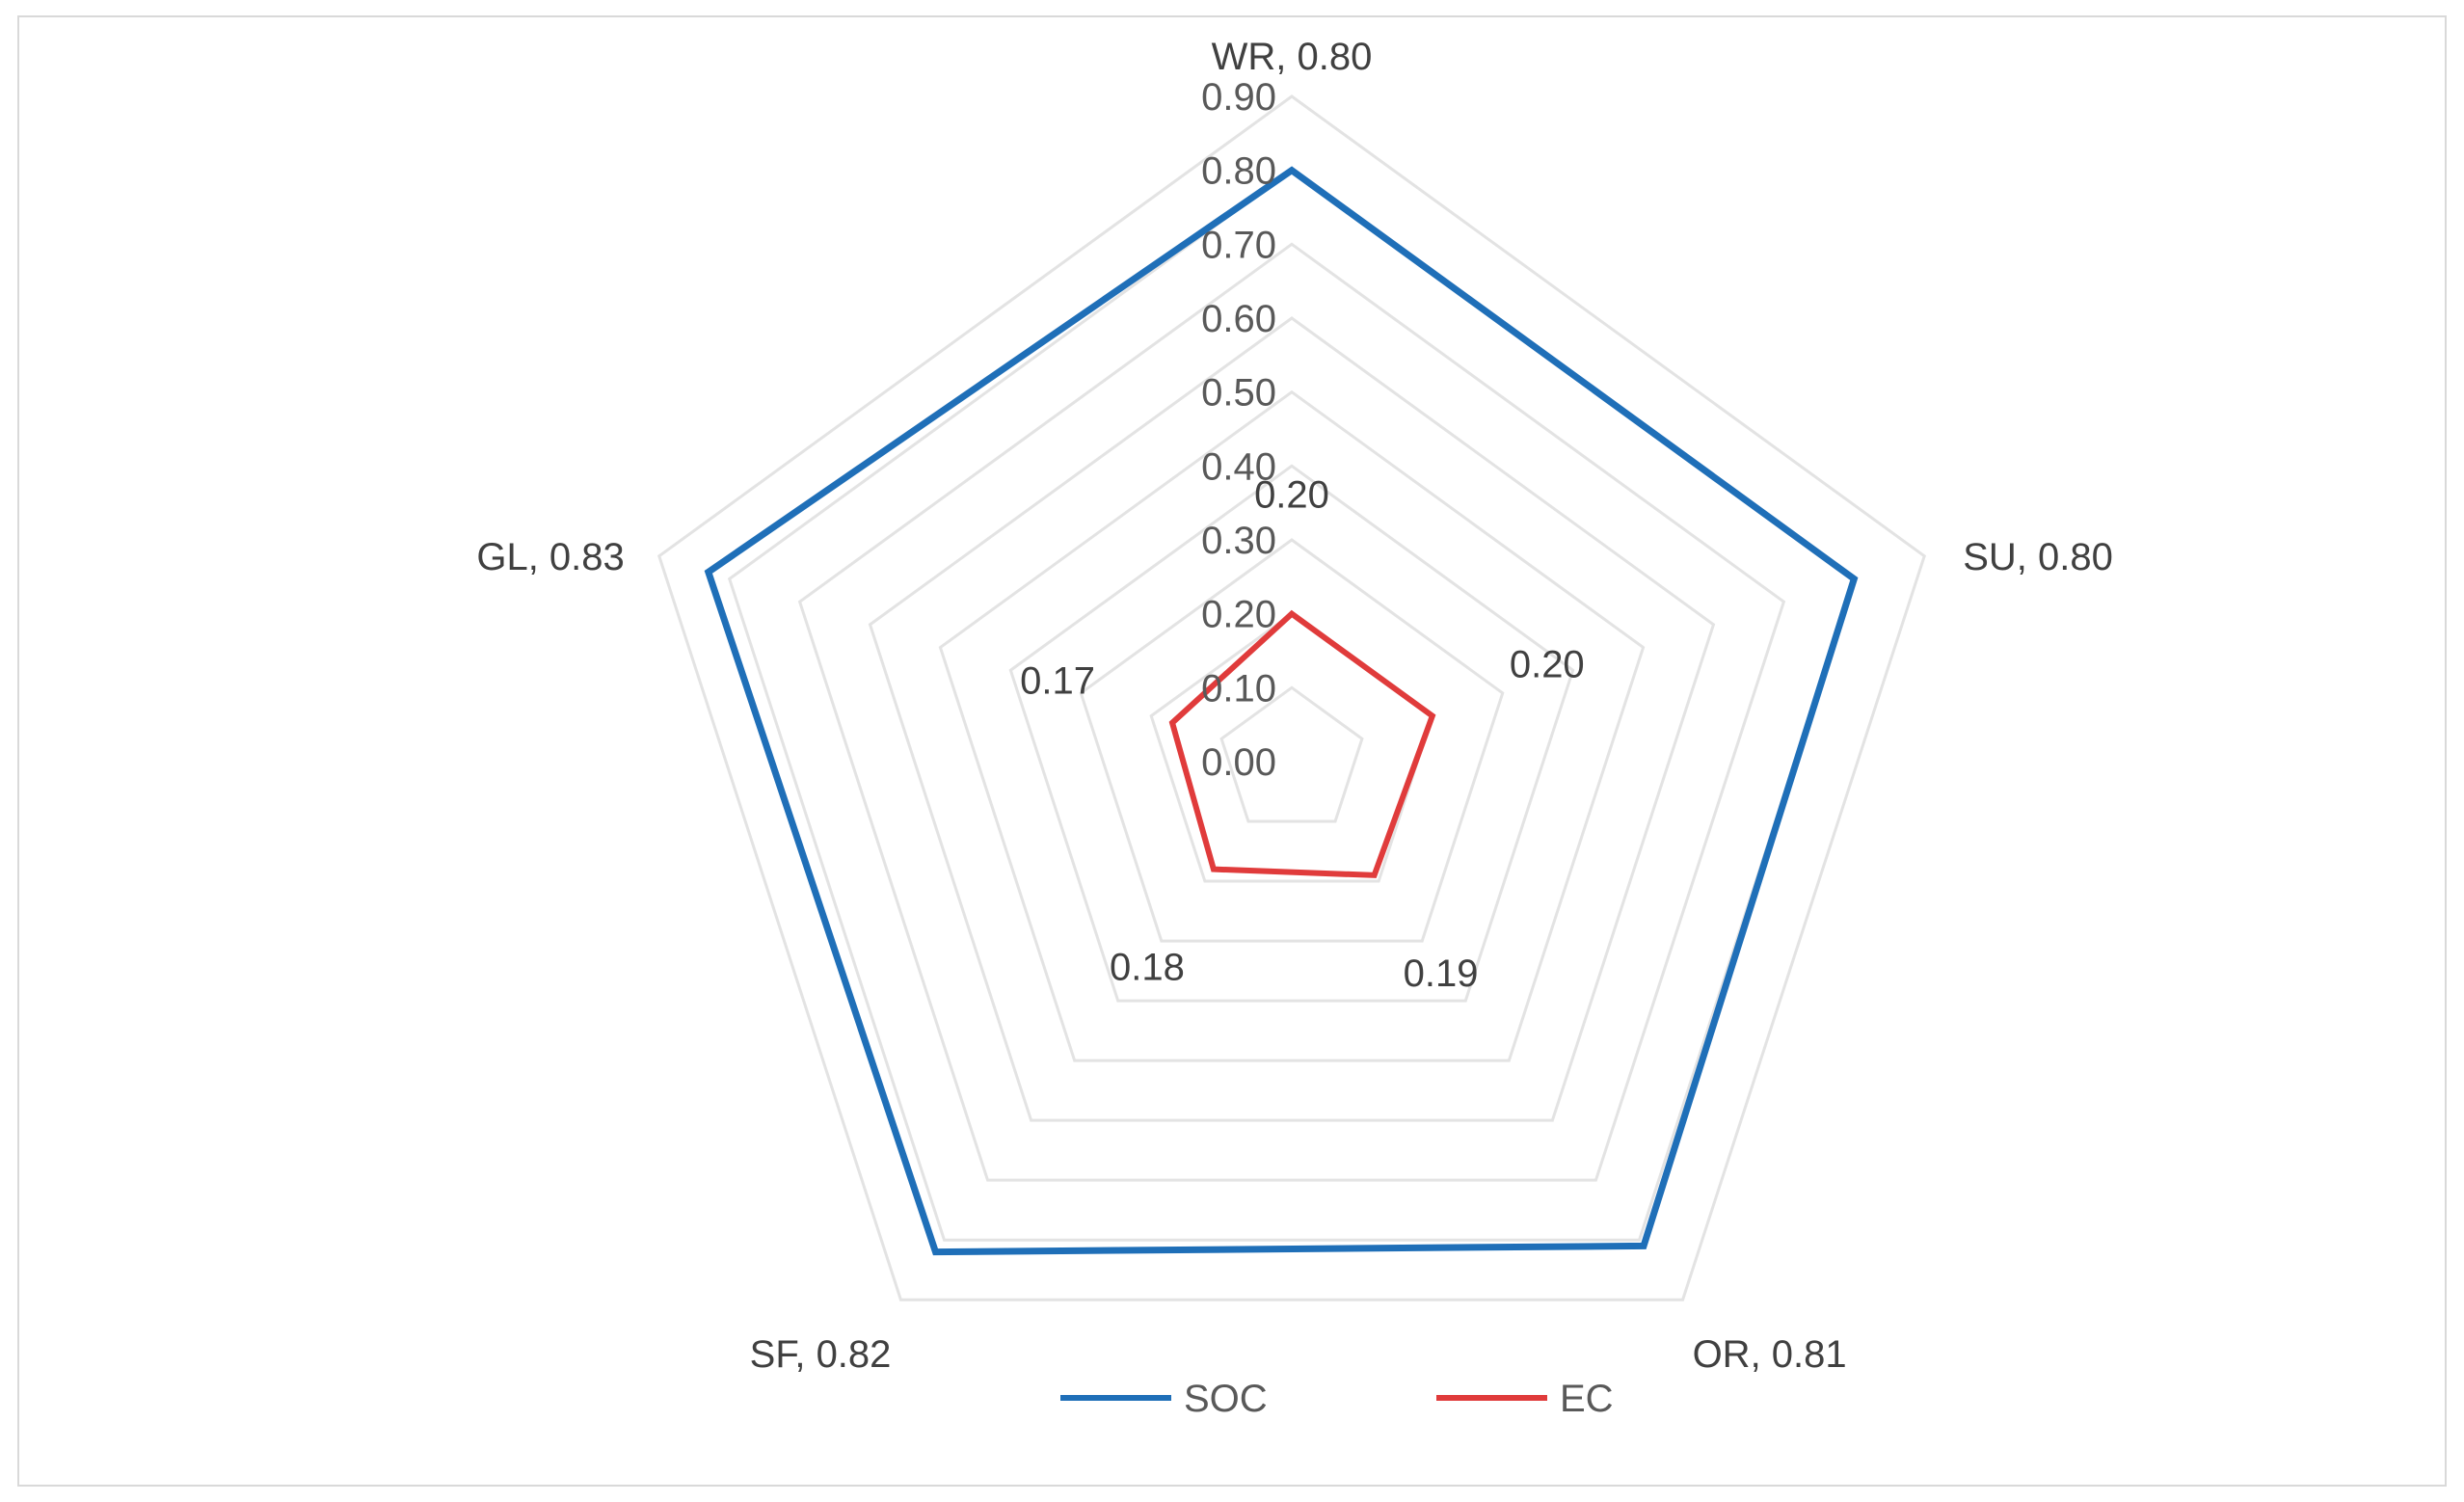 Image resolution: width=2464 pixels, height=1502 pixels. What do you see at coordinates (1239, 171) in the screenshot?
I see `tick-label: 0.80` at bounding box center [1239, 171].